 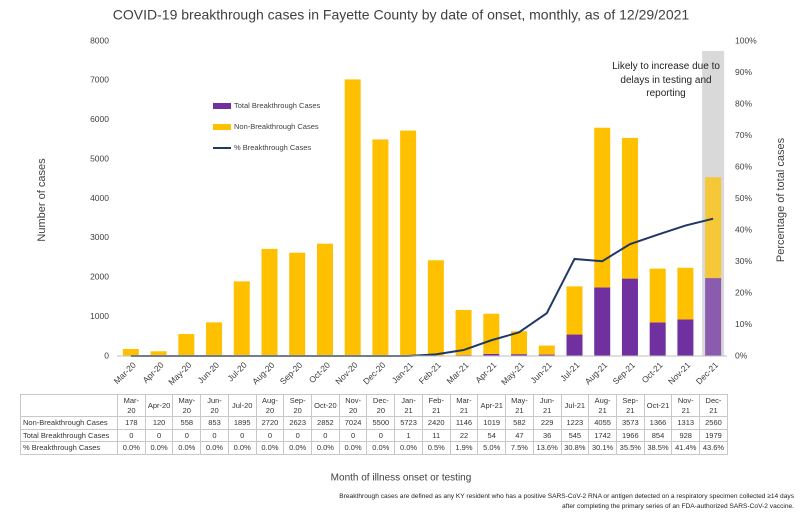 What do you see at coordinates (276, 126) in the screenshot?
I see `legend-label: Non-Breakthrough Cases` at bounding box center [276, 126].